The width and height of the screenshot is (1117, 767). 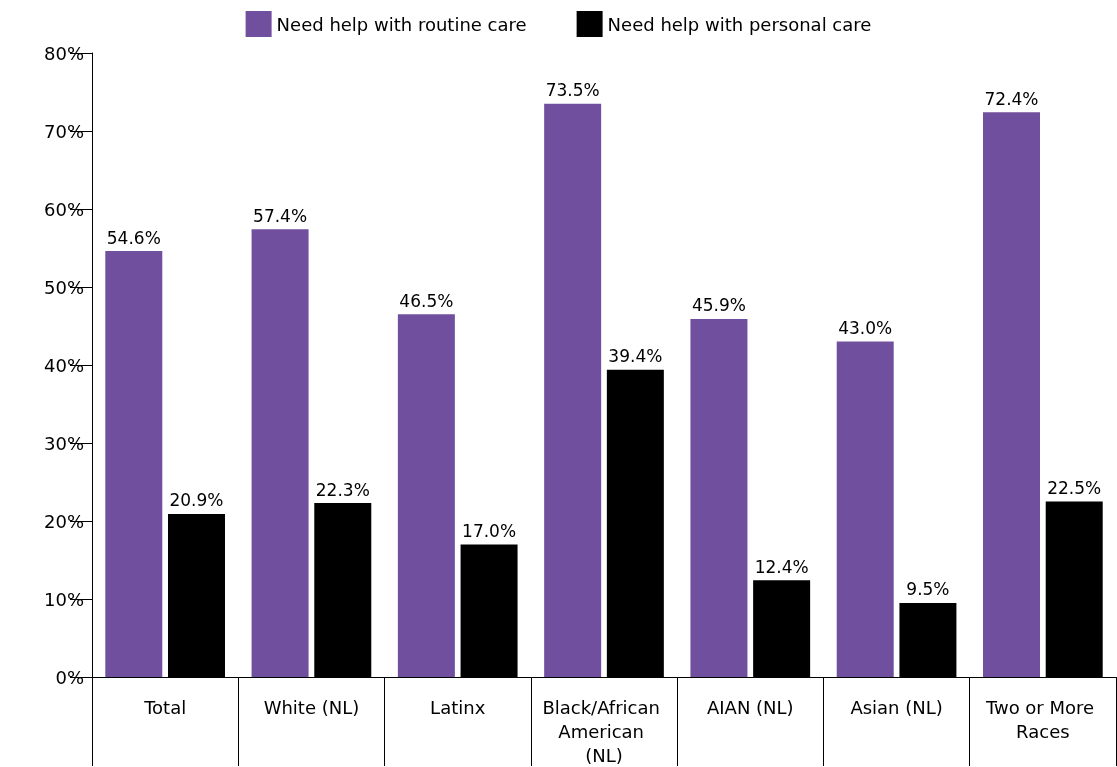 I want to click on legend-label: Need help with personal care, so click(x=739, y=24).